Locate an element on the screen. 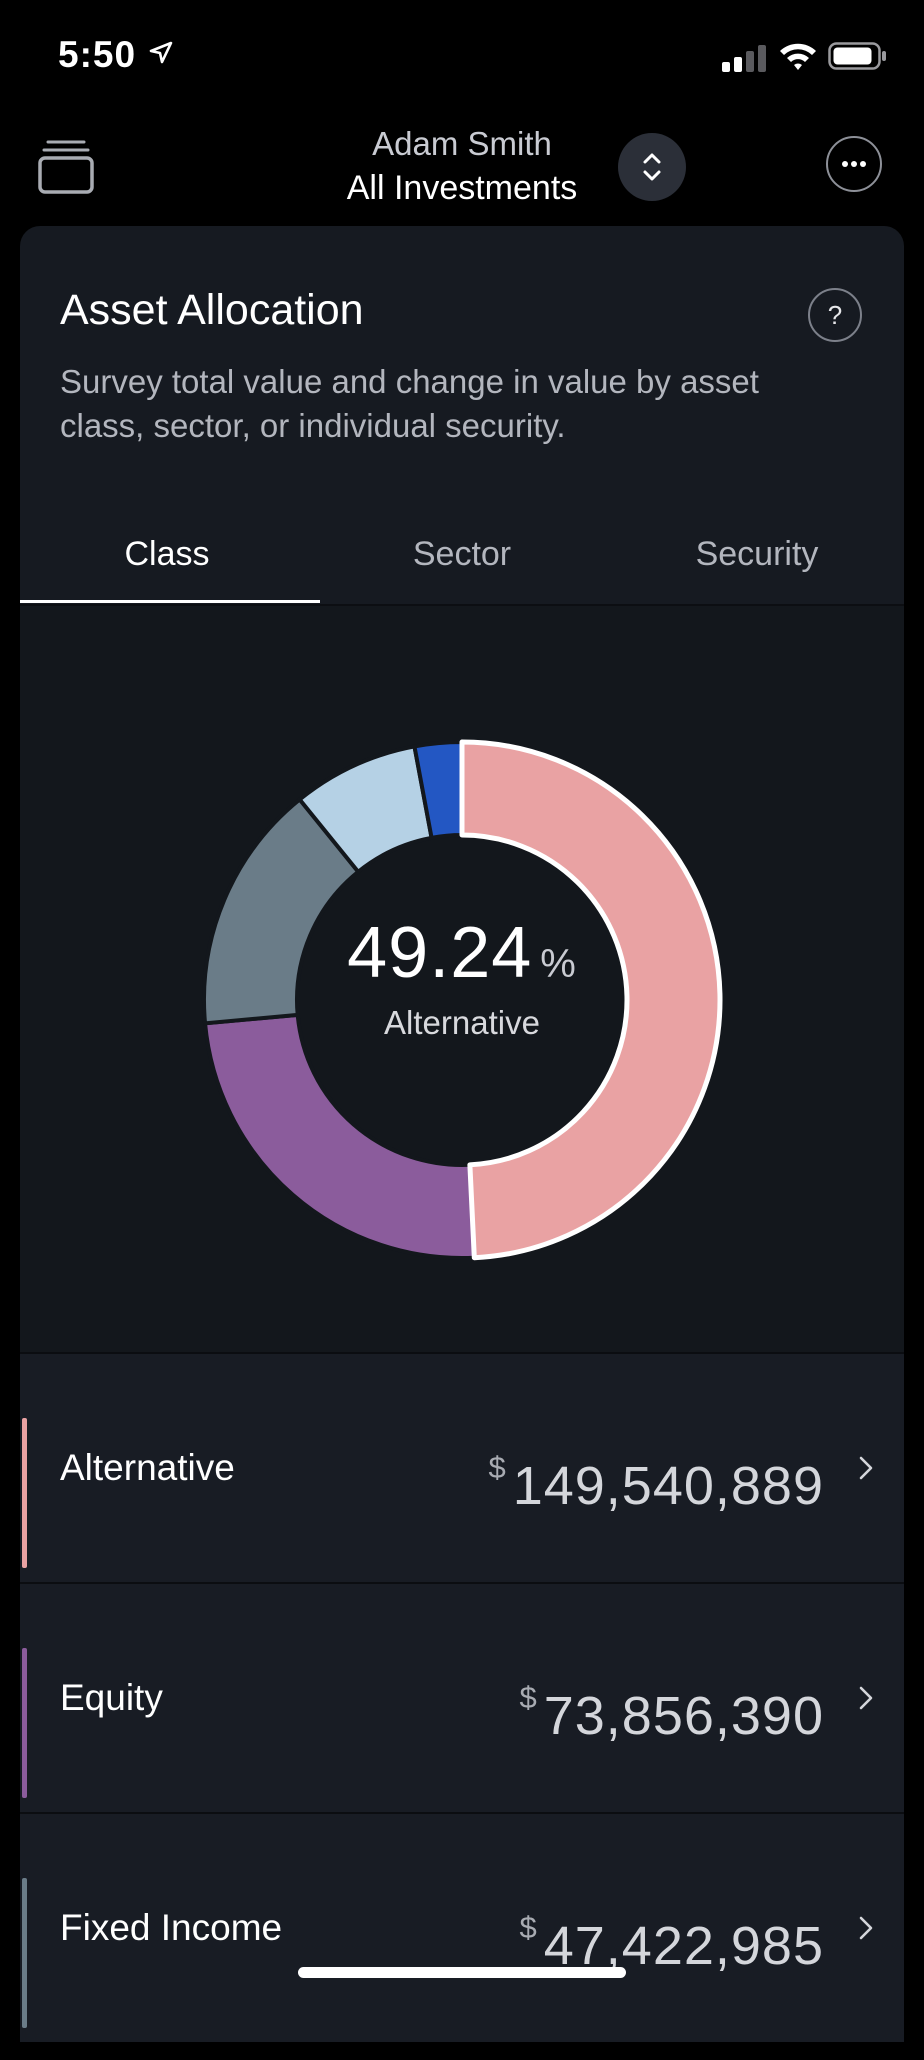  account-name: Adam Smith is located at coordinates (462, 143).